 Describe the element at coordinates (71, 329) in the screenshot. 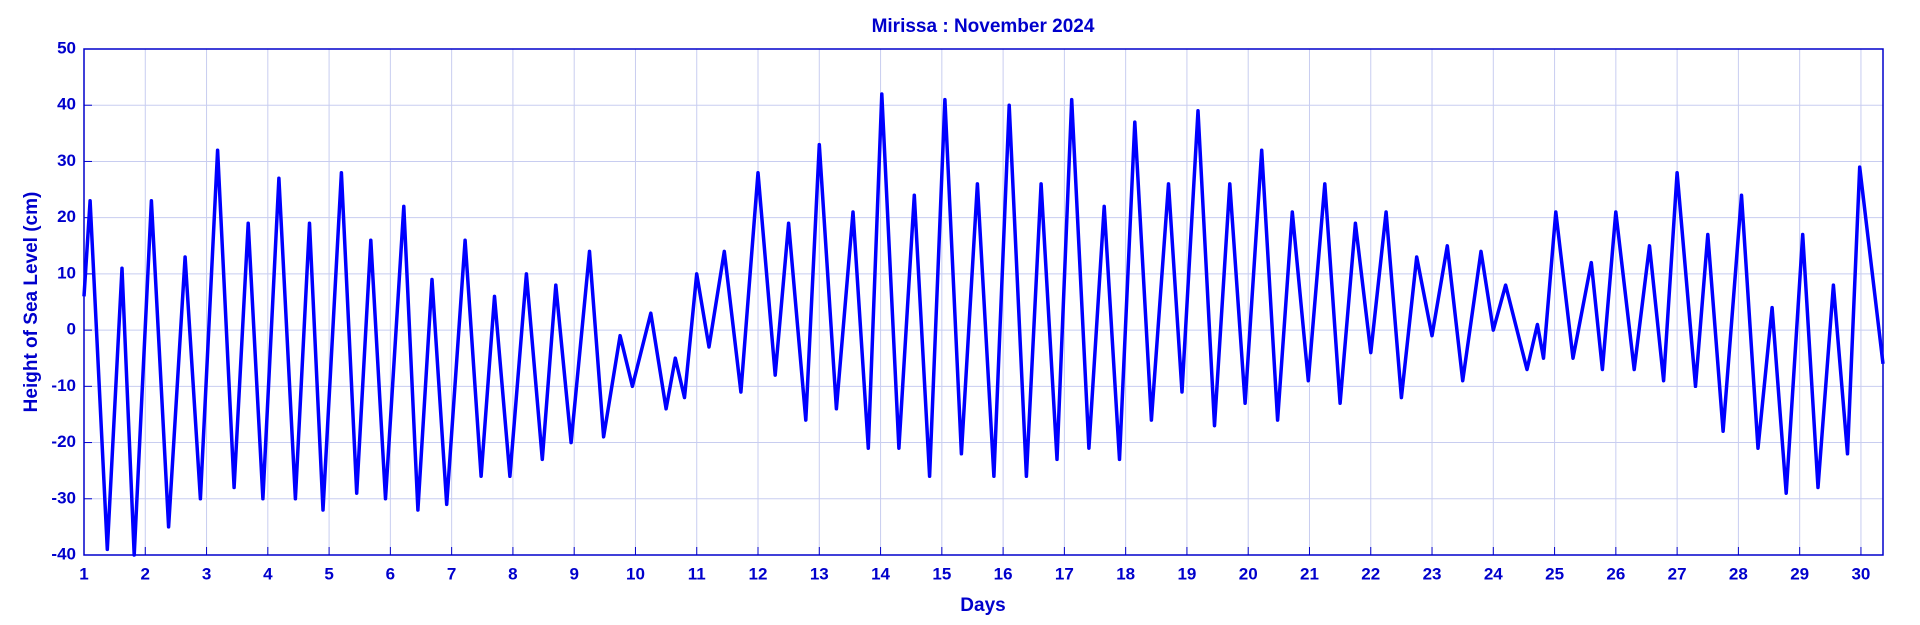

I see `y-tick-label: 0` at that location.